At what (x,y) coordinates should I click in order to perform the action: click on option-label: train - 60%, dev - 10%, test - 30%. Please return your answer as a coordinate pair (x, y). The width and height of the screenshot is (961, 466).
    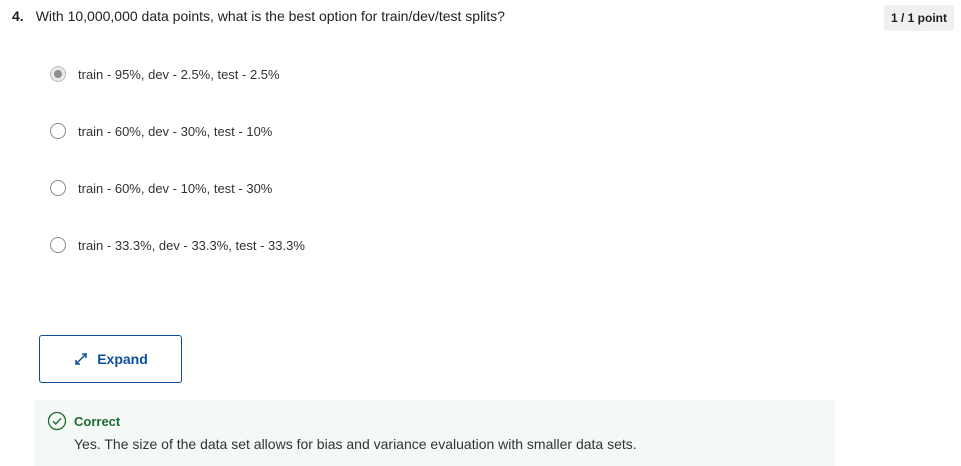
    Looking at the image, I should click on (175, 188).